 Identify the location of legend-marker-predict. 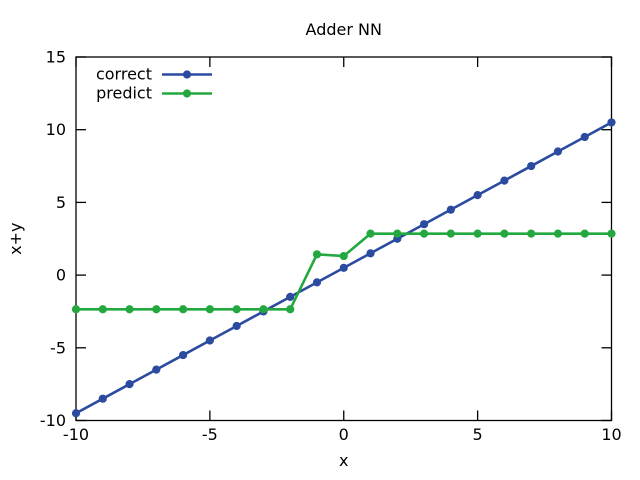
(187, 93).